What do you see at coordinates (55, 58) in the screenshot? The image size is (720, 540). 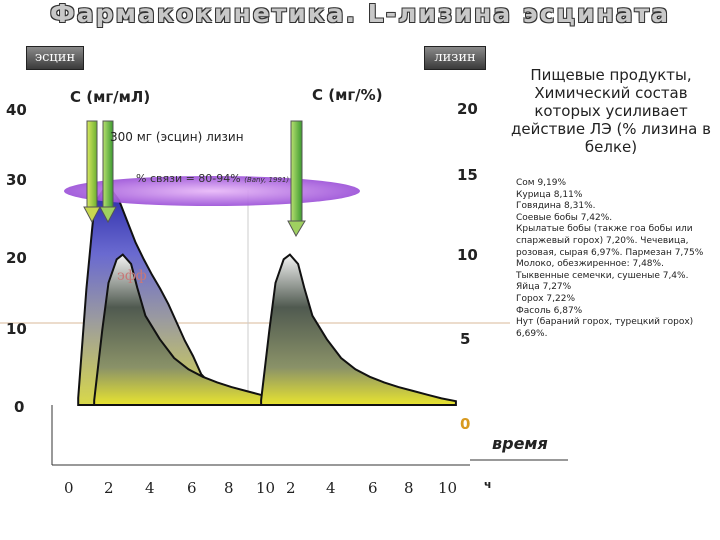 I see `escin-tag: эсцин` at bounding box center [55, 58].